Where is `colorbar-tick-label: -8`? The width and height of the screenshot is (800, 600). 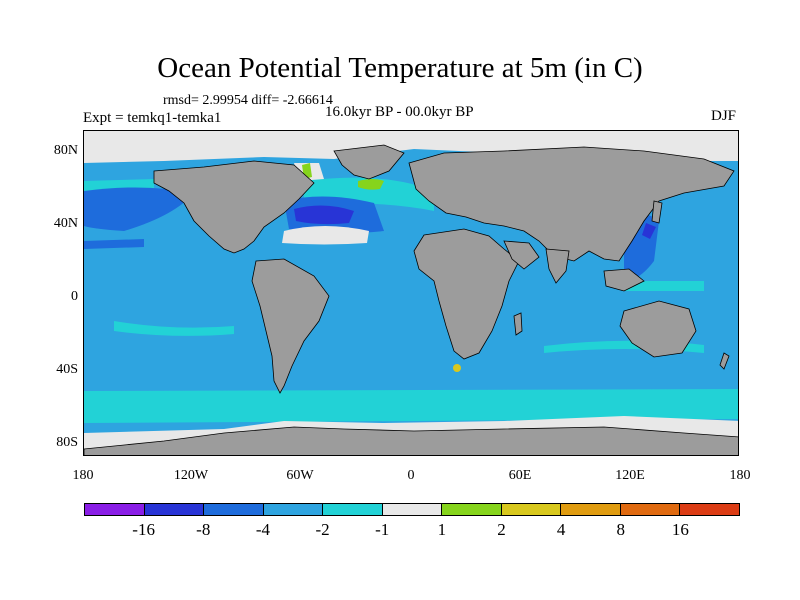 colorbar-tick-label: -8 is located at coordinates (203, 529).